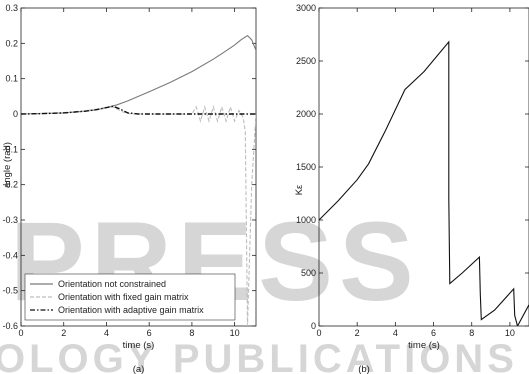 Image resolution: width=529 pixels, height=374 pixels. Describe the element at coordinates (131, 310) in the screenshot. I see `legend-entry: Orientation with adaptive gain matrix` at that location.